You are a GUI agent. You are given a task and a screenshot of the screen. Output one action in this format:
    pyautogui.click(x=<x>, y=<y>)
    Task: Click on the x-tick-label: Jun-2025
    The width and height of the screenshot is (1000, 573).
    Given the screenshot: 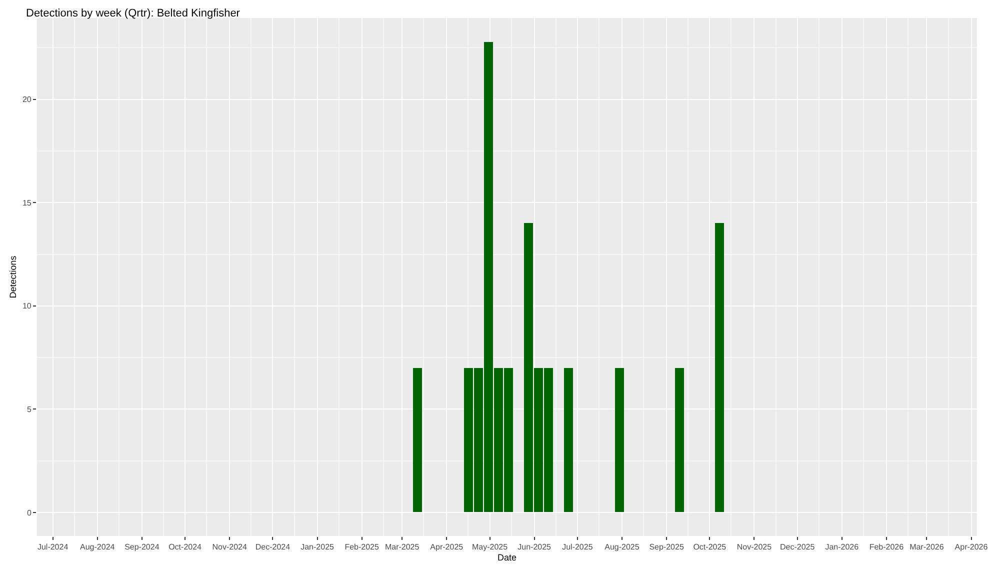 What is the action you would take?
    pyautogui.click(x=535, y=547)
    